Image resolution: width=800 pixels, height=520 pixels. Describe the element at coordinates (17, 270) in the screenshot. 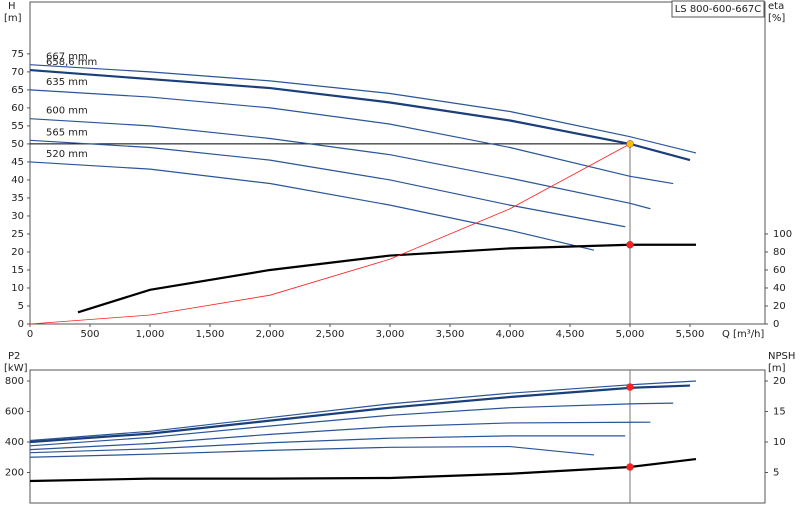

I see `y-tick-label: 15` at that location.